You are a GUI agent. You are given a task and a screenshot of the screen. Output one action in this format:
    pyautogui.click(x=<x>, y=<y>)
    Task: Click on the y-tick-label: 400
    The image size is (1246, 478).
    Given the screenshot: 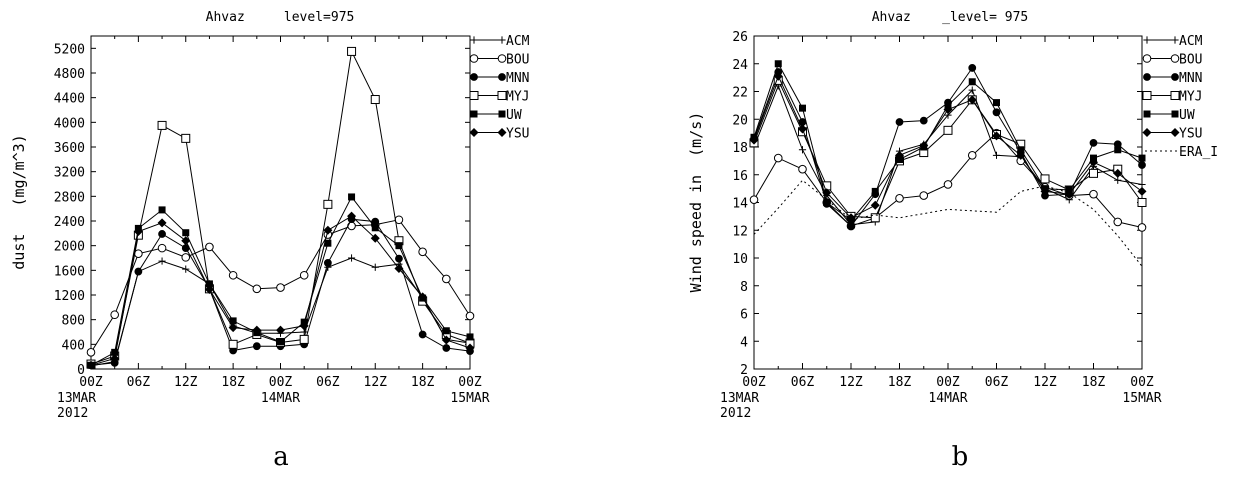 What is the action you would take?
    pyautogui.click(x=73, y=345)
    